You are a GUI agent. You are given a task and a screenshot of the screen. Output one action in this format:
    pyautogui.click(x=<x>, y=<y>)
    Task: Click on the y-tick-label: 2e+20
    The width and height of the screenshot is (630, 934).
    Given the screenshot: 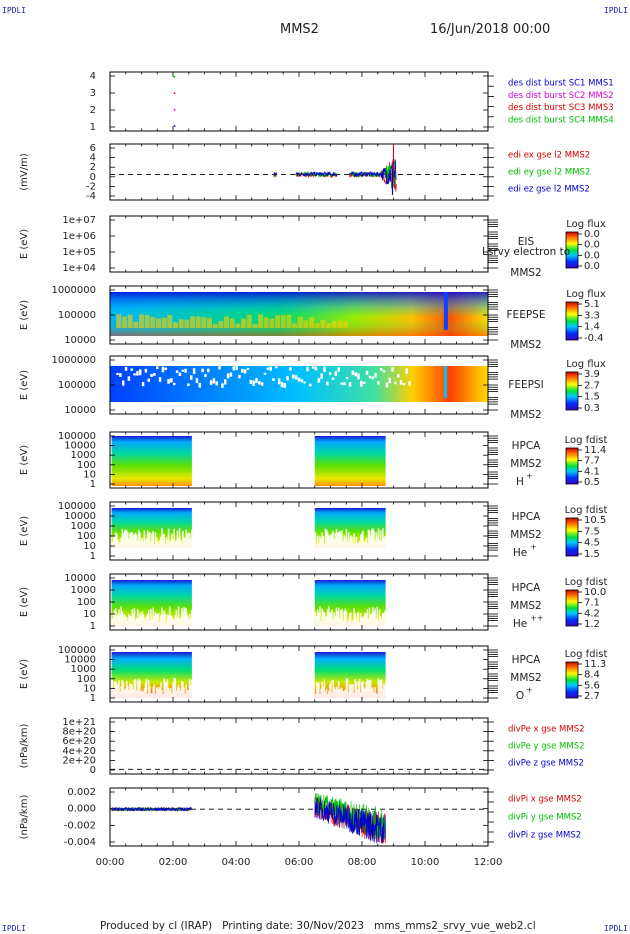 What is the action you would take?
    pyautogui.click(x=79, y=760)
    